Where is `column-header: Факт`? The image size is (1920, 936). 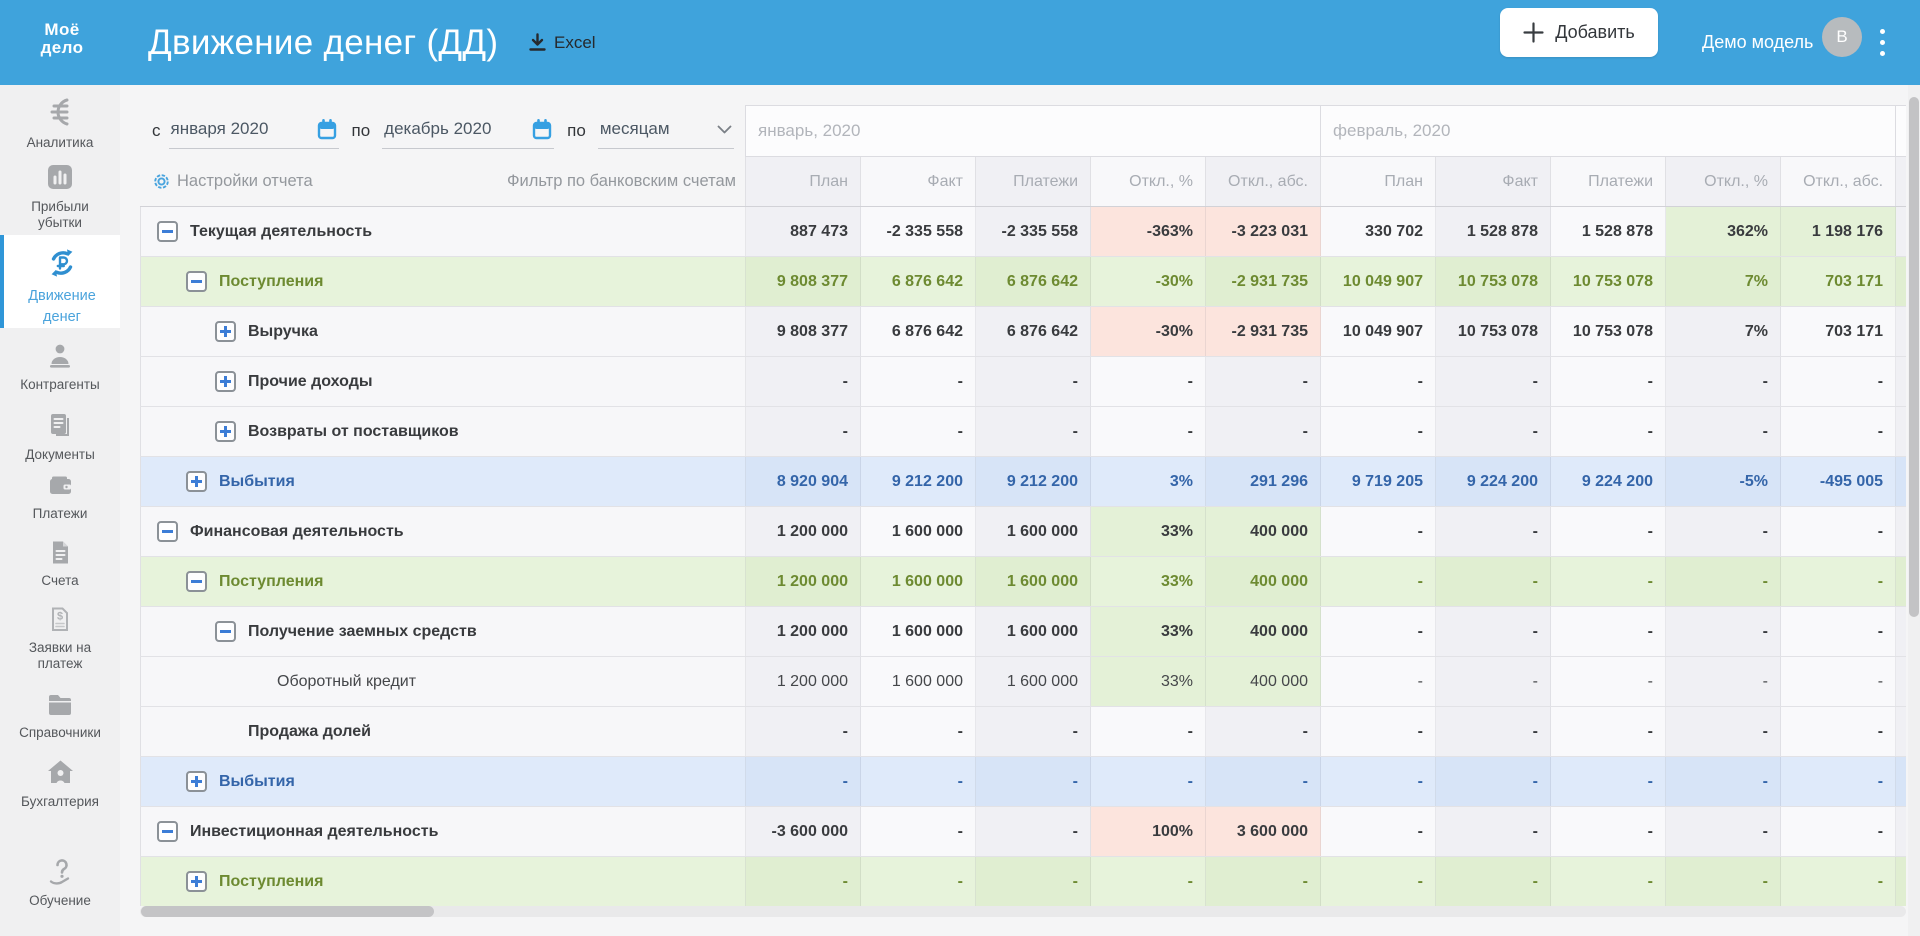 column-header: Факт is located at coordinates (918, 181).